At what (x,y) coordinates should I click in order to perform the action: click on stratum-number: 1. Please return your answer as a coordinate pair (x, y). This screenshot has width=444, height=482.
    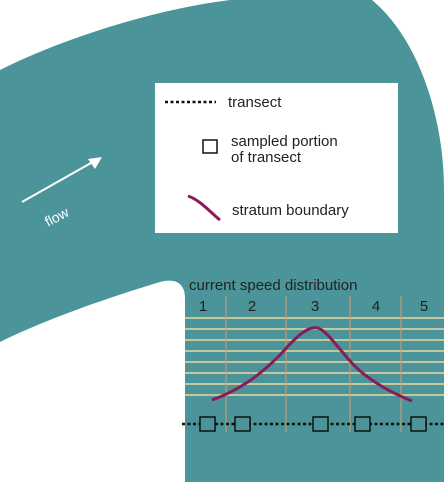
    Looking at the image, I should click on (203, 306).